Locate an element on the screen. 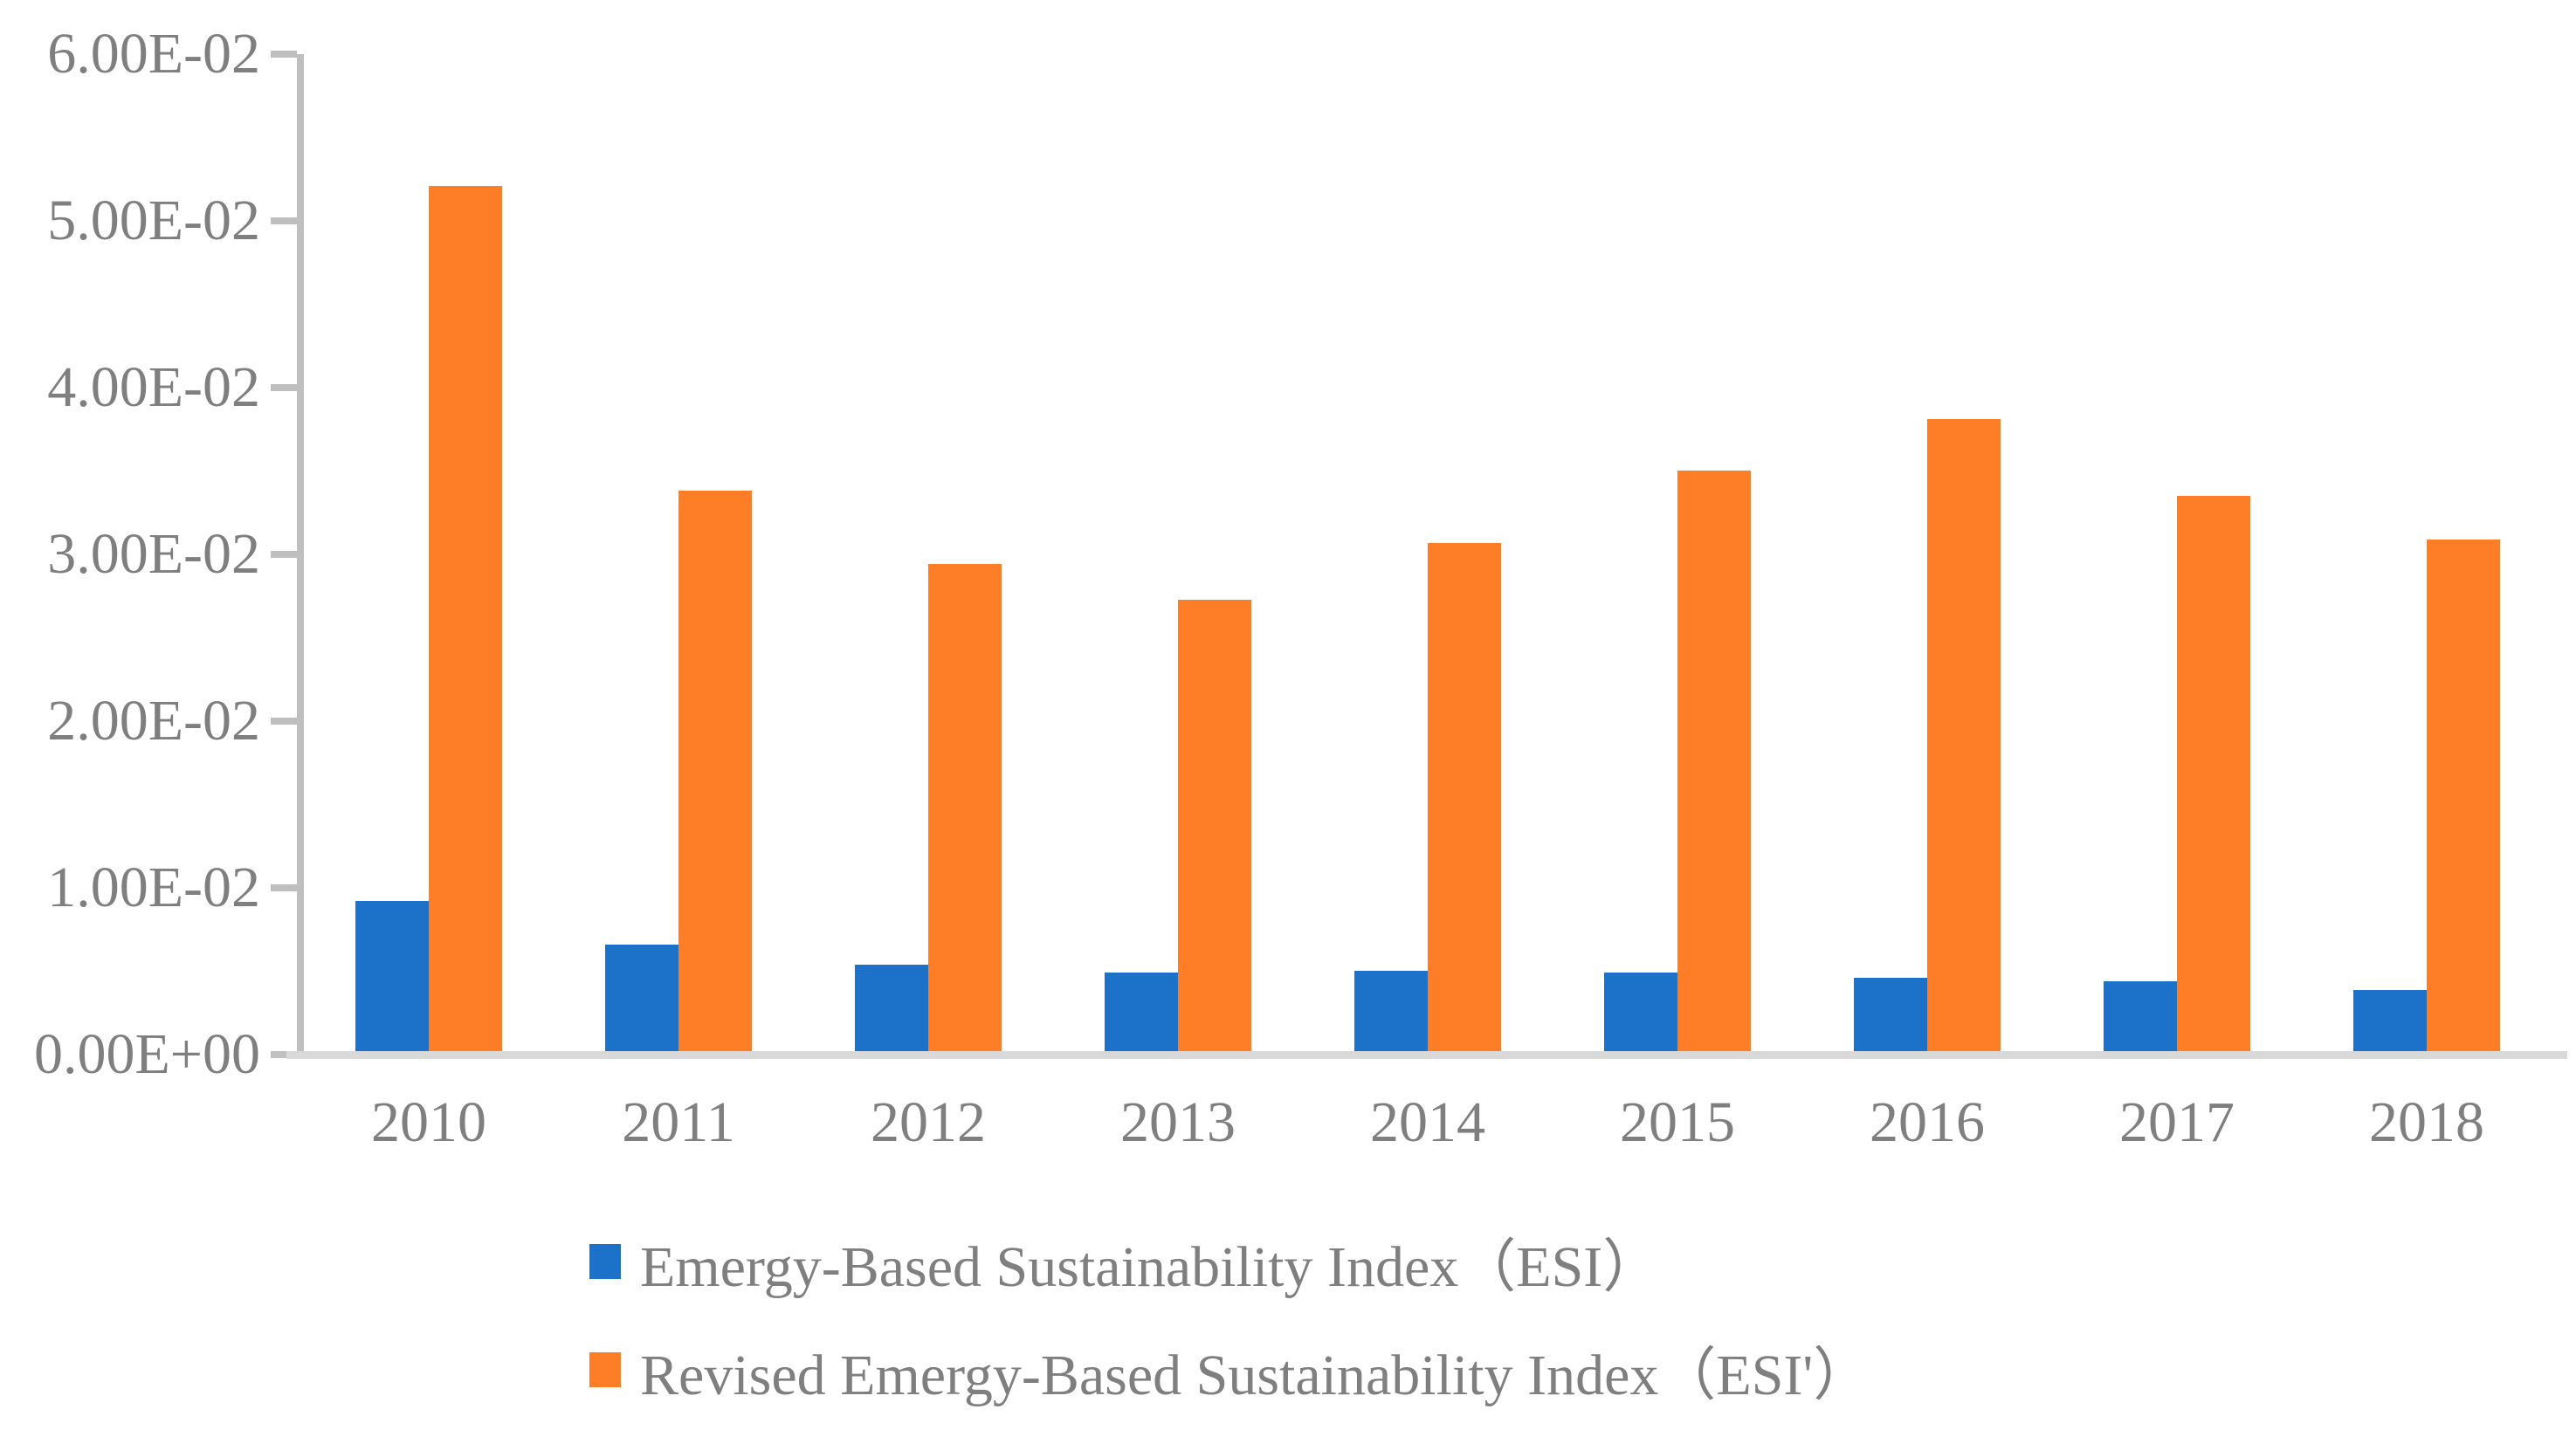 The width and height of the screenshot is (2576, 1437). bar-esi-2013 is located at coordinates (1141, 1014).